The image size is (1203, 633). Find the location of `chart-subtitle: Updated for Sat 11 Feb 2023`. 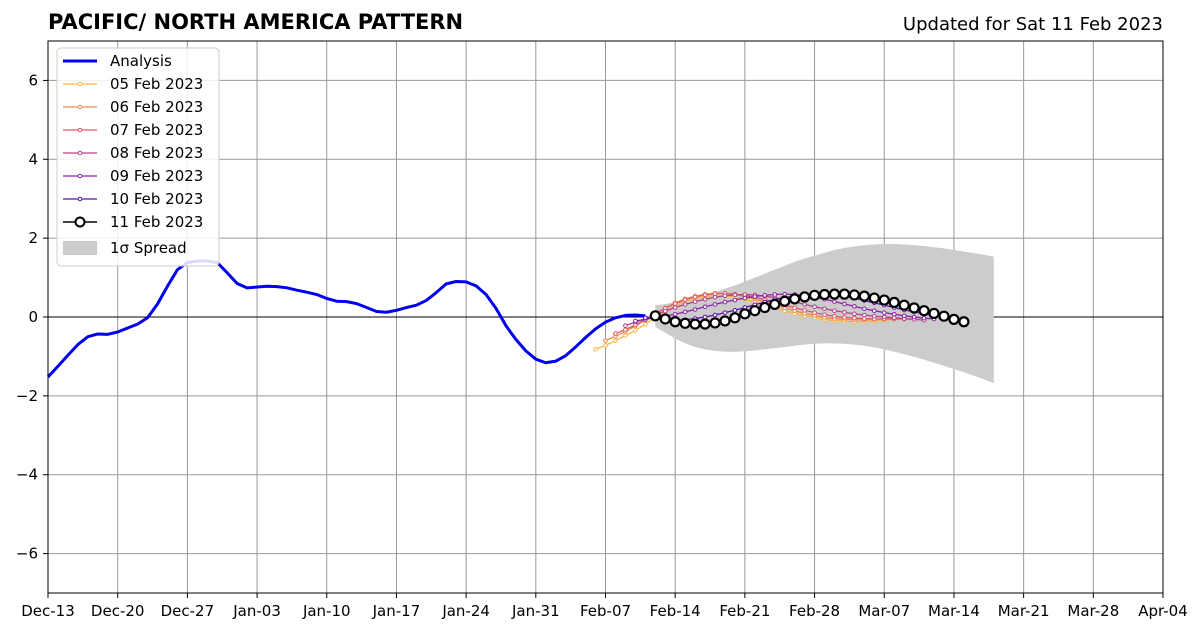

chart-subtitle: Updated for Sat 11 Feb 2023 is located at coordinates (1033, 24).